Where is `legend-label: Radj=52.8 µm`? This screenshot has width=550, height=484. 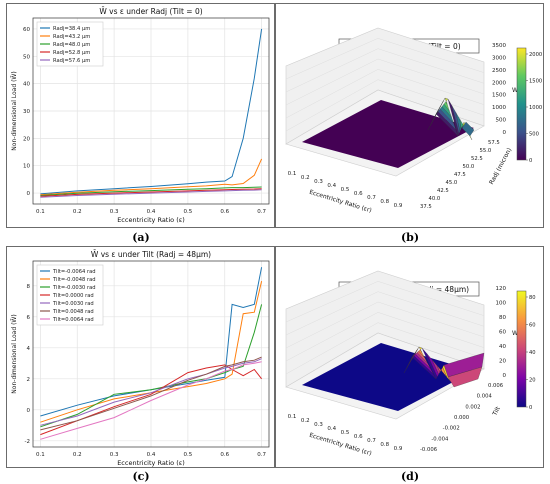 legend-label: Radj=52.8 µm is located at coordinates (71, 53).